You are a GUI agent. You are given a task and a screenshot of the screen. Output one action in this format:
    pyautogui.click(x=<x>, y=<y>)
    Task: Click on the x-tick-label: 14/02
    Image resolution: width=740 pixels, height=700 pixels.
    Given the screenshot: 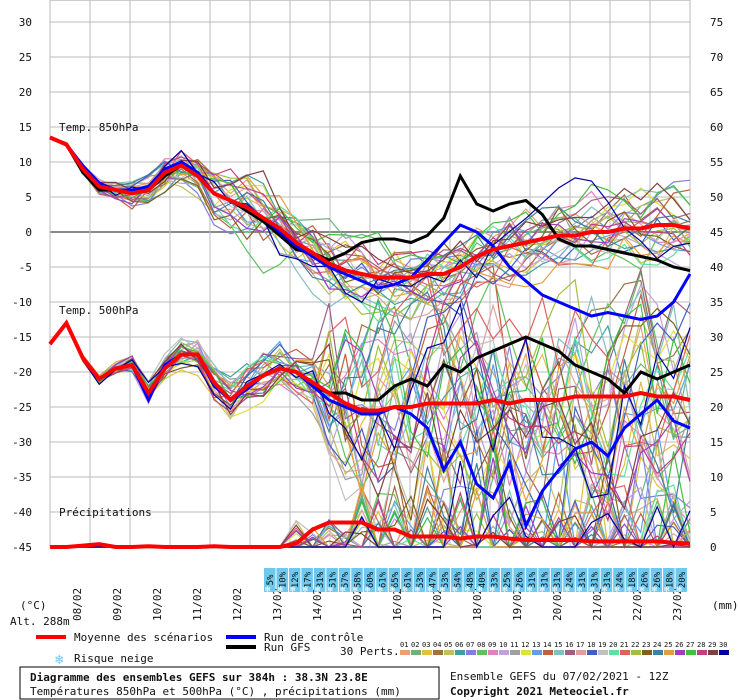 What is the action you would take?
    pyautogui.click(x=317, y=604)
    